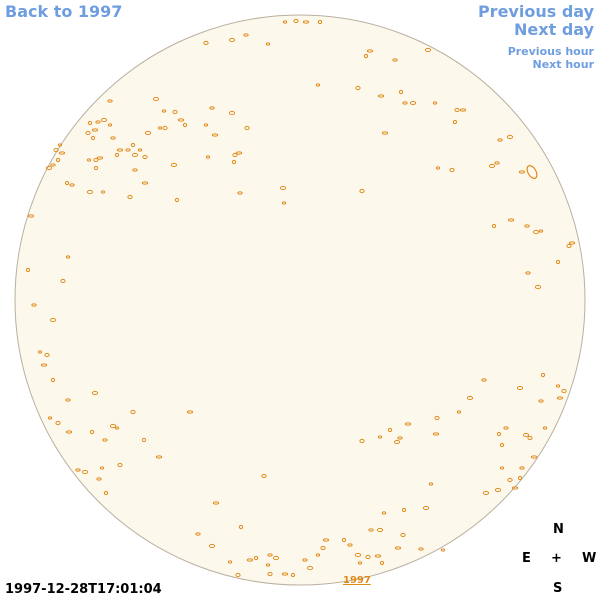  I want to click on compass-east: E, so click(526, 558).